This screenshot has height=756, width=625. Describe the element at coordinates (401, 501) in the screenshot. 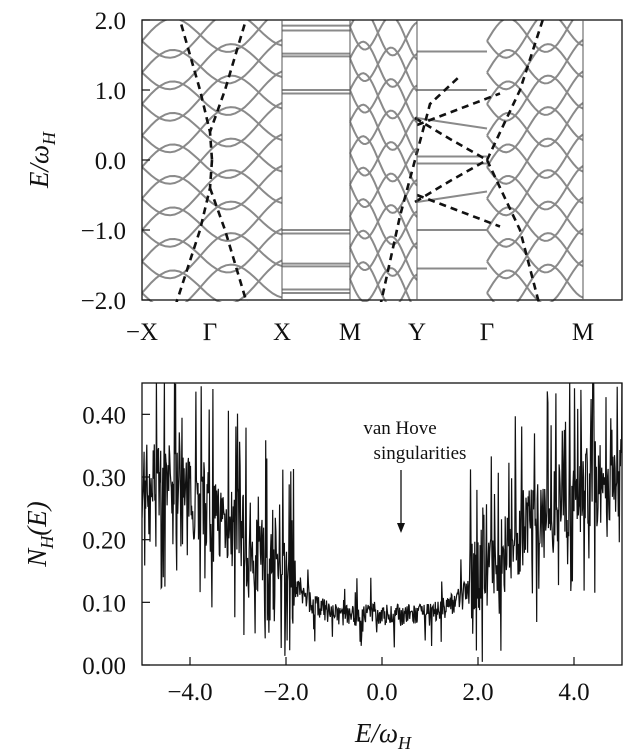

I see `annotation-arrow` at that location.